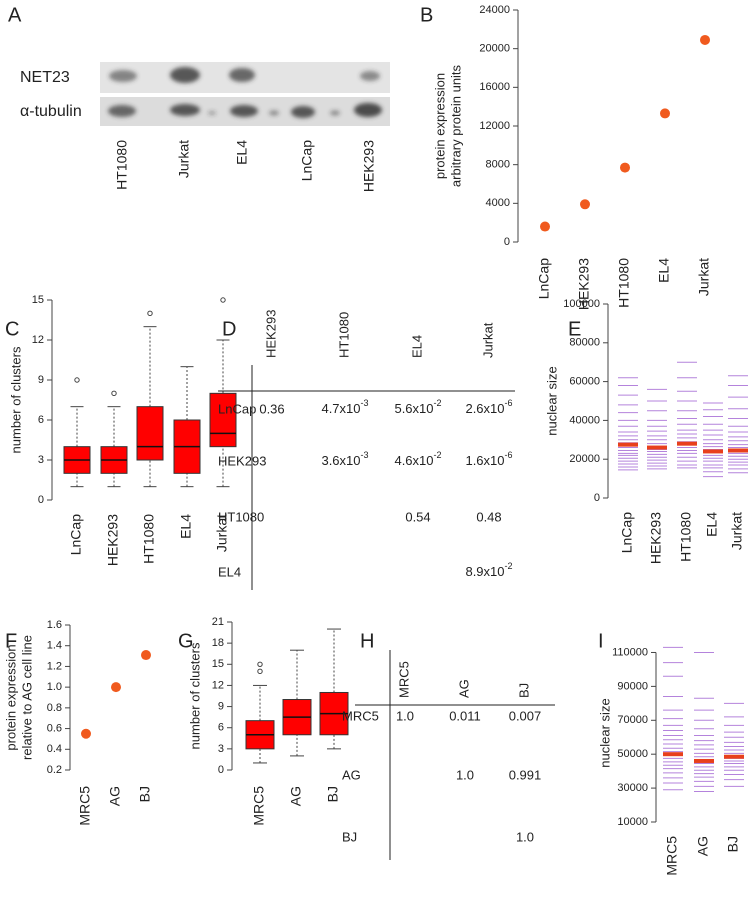  I want to click on row-header: EL4, so click(229, 571).